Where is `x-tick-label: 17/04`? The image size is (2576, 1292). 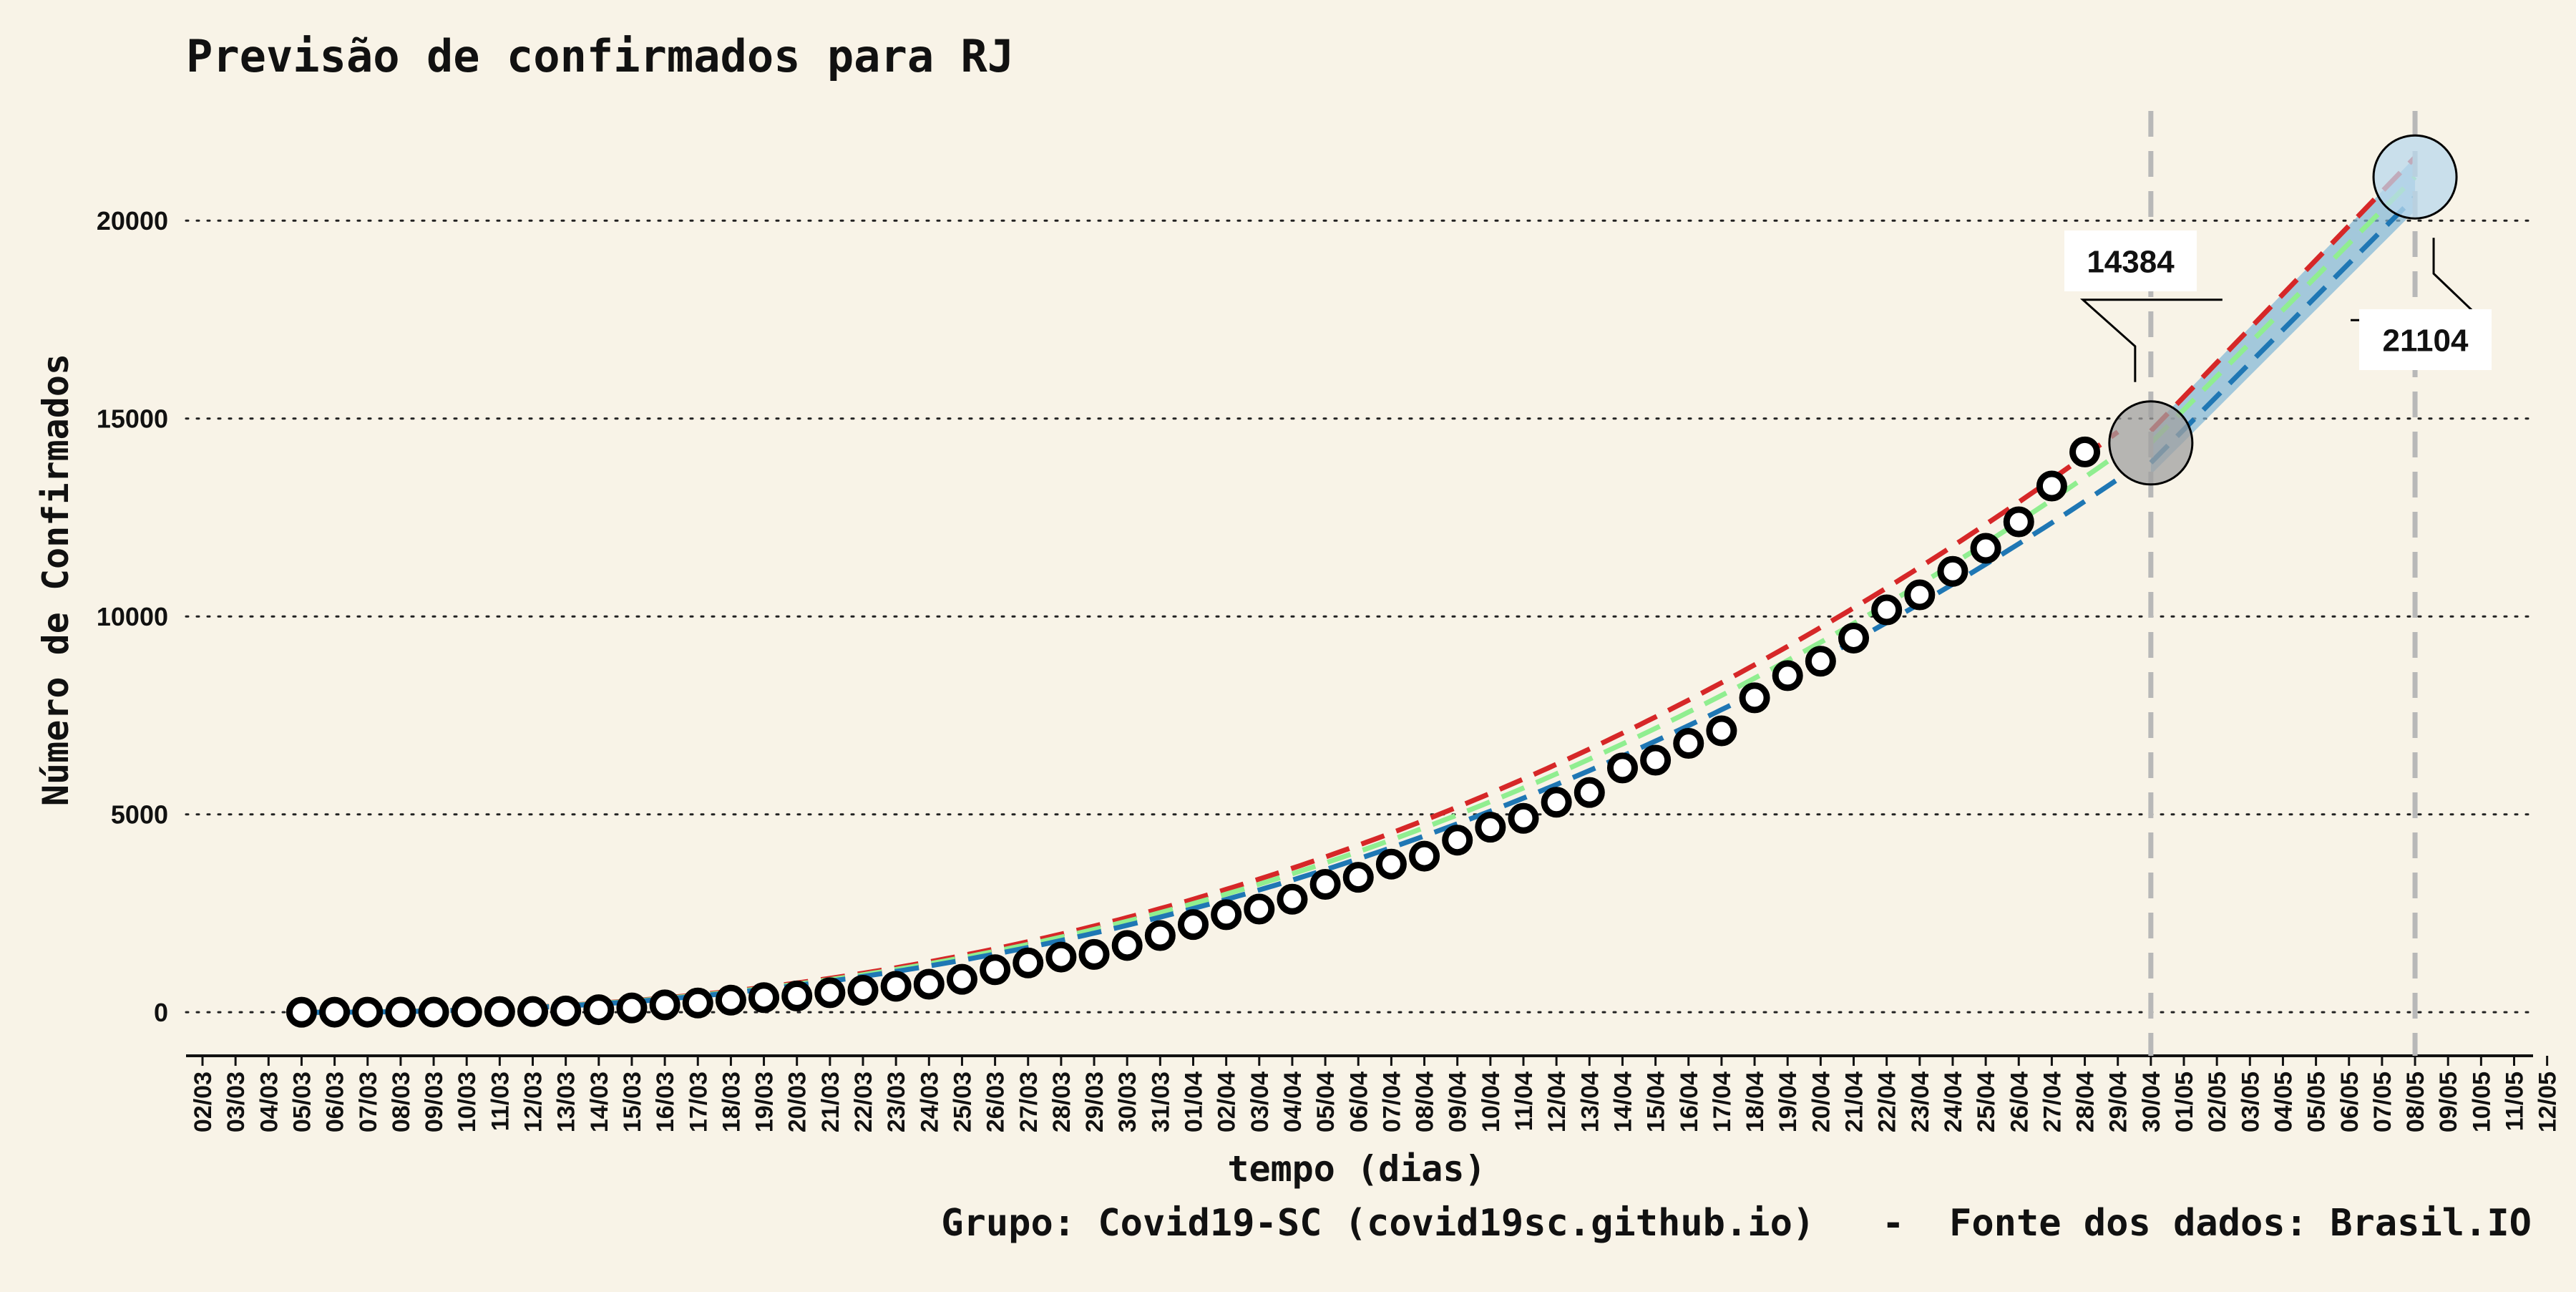 x-tick-label: 17/04 is located at coordinates (1722, 1102).